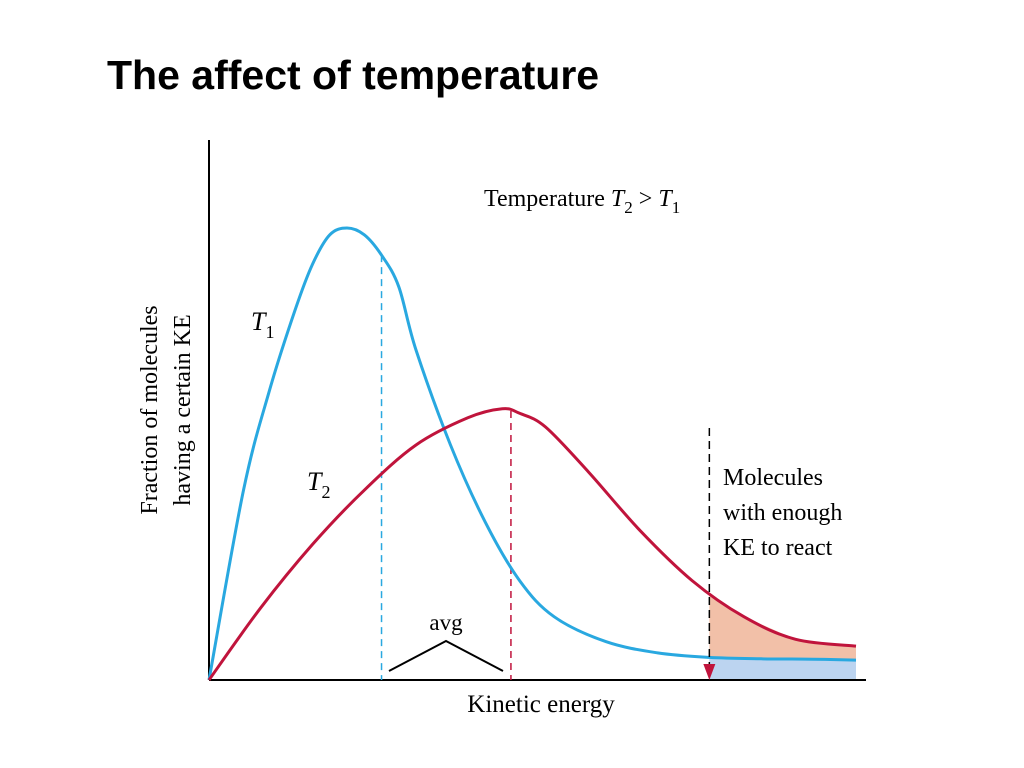  Describe the element at coordinates (150, 409) in the screenshot. I see `y-axis-label-line1: Fraction of molecules` at that location.